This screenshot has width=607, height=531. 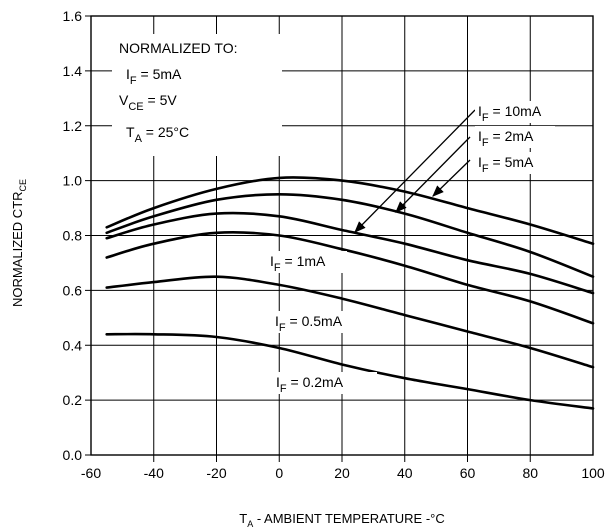 What do you see at coordinates (73, 71) in the screenshot?
I see `y-tick-label: 1.4` at bounding box center [73, 71].